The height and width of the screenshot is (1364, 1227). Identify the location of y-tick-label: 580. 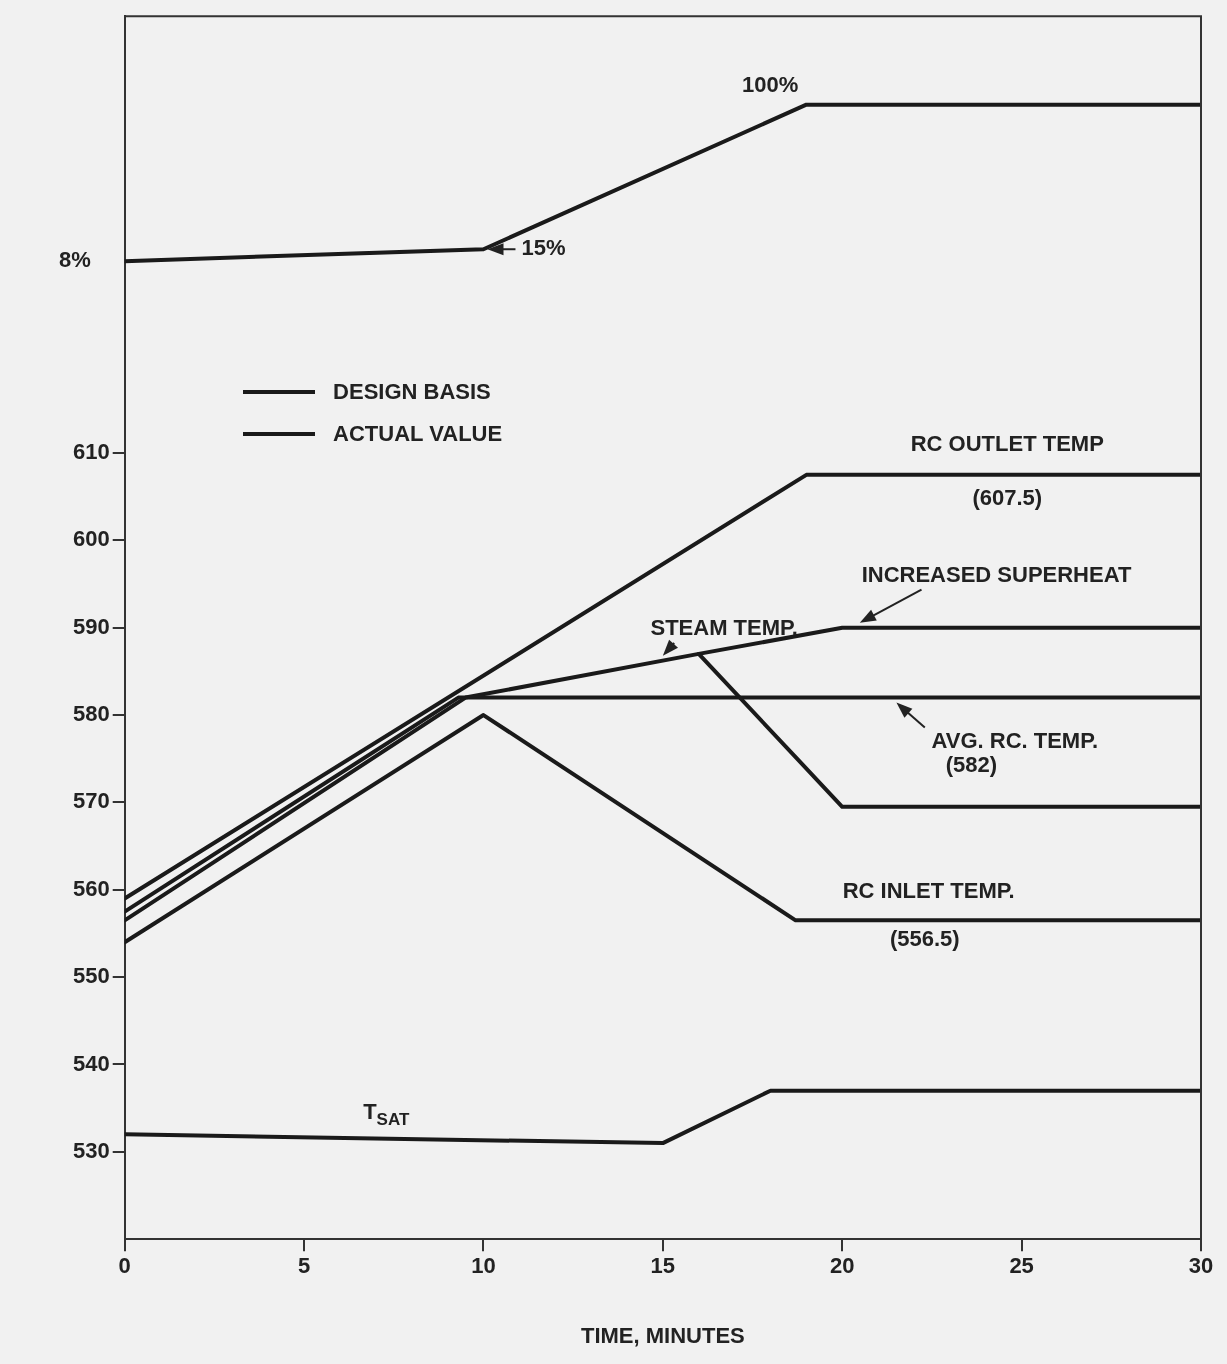
(91, 714).